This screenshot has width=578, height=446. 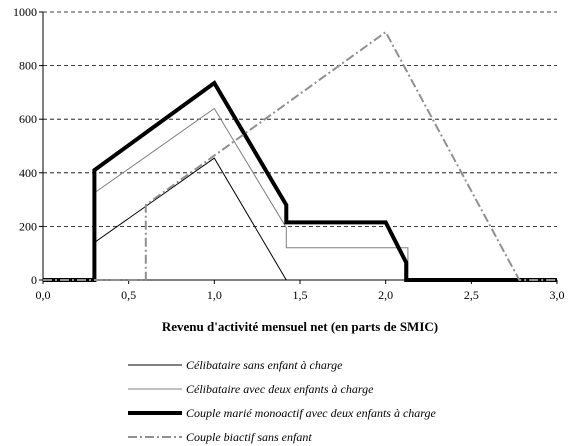 What do you see at coordinates (280, 389) in the screenshot?
I see `legend-label-2: Célibataire avec deux enfants à charge` at bounding box center [280, 389].